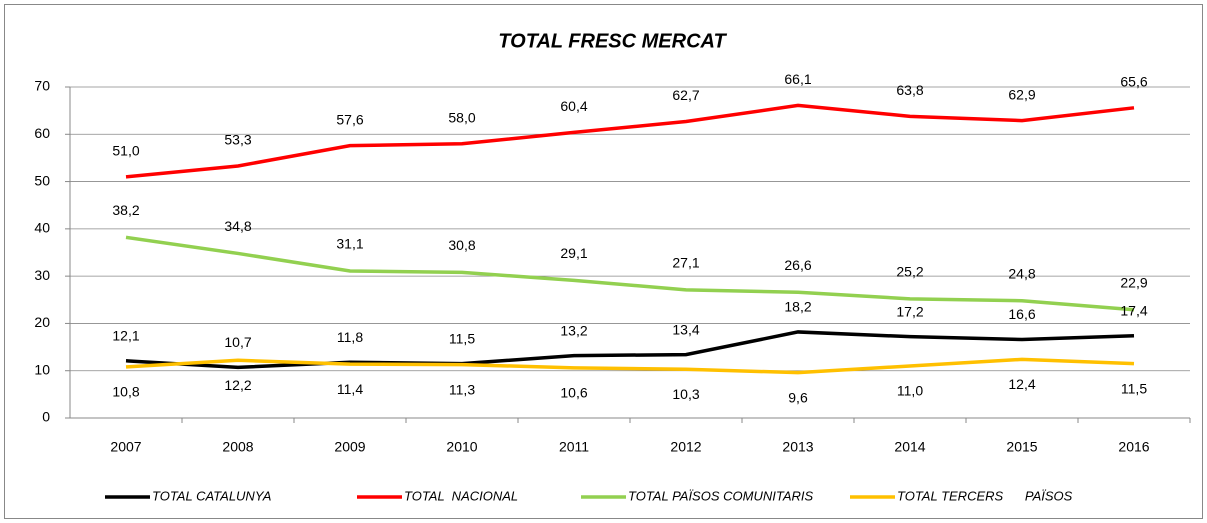 This screenshot has height=523, width=1207. I want to click on data-label: 17,4, so click(1133, 310).